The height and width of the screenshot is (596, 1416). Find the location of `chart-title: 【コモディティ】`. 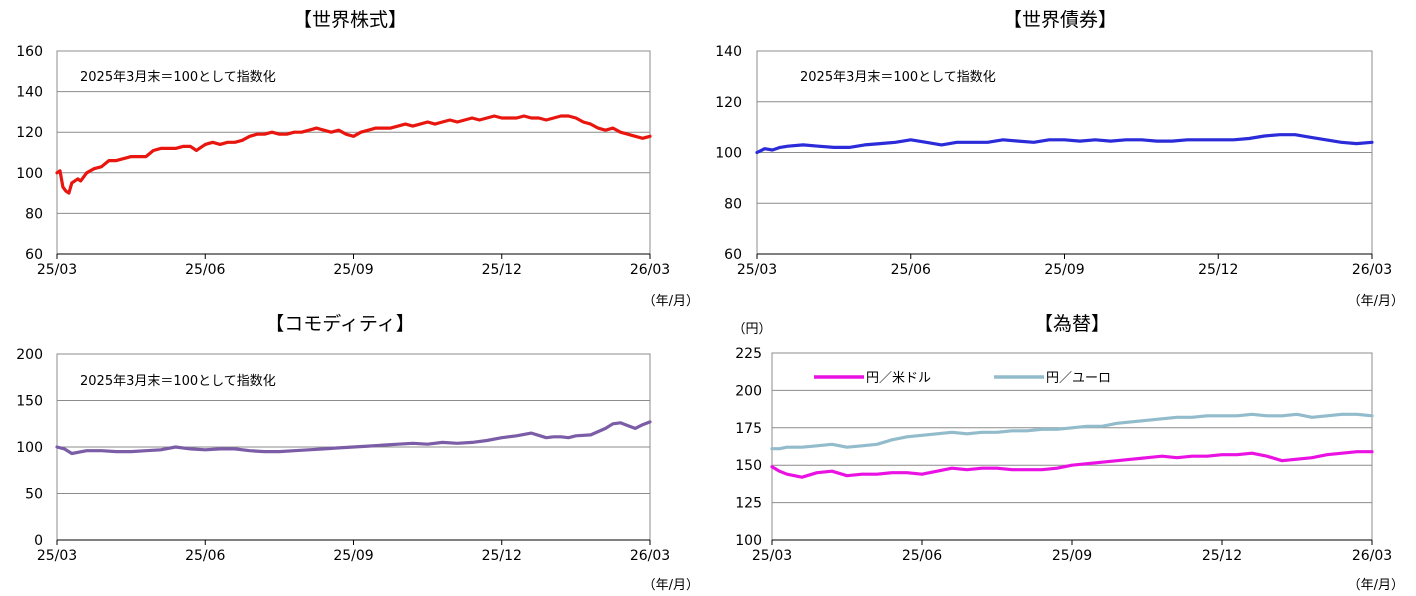

chart-title: 【コモディティ】 is located at coordinates (340, 324).